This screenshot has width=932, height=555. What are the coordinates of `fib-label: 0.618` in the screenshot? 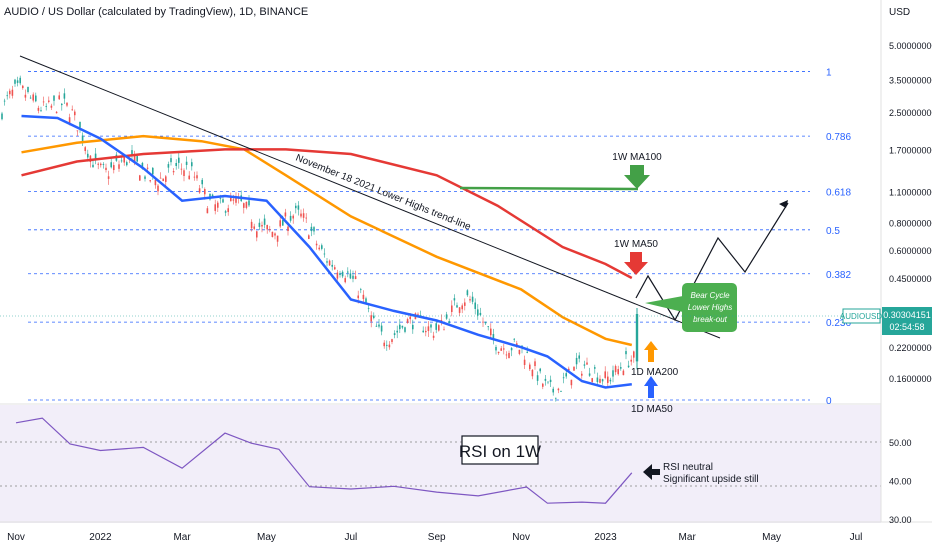 It's located at (838, 192).